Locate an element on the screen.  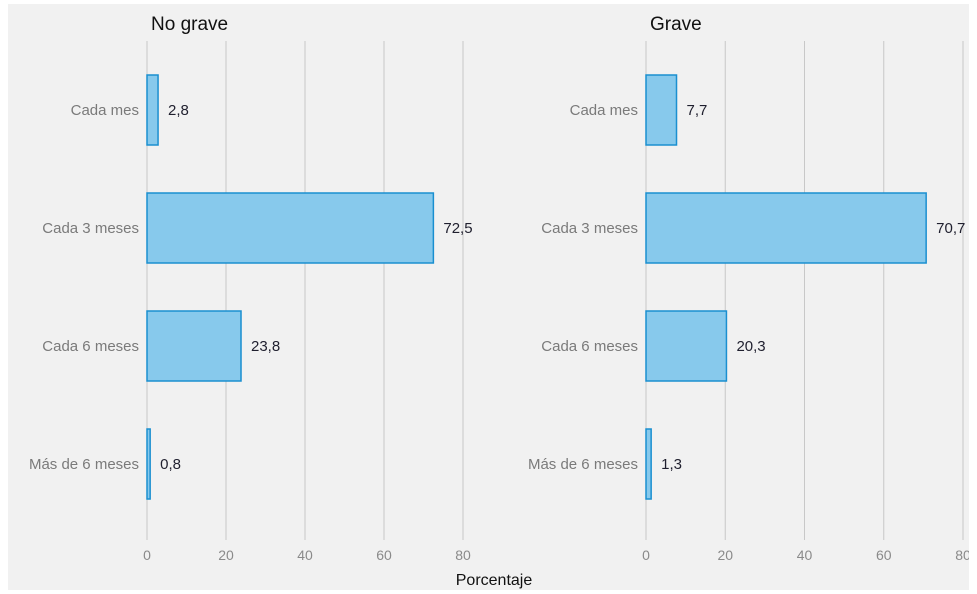
data-label: 72,5 is located at coordinates (457, 228).